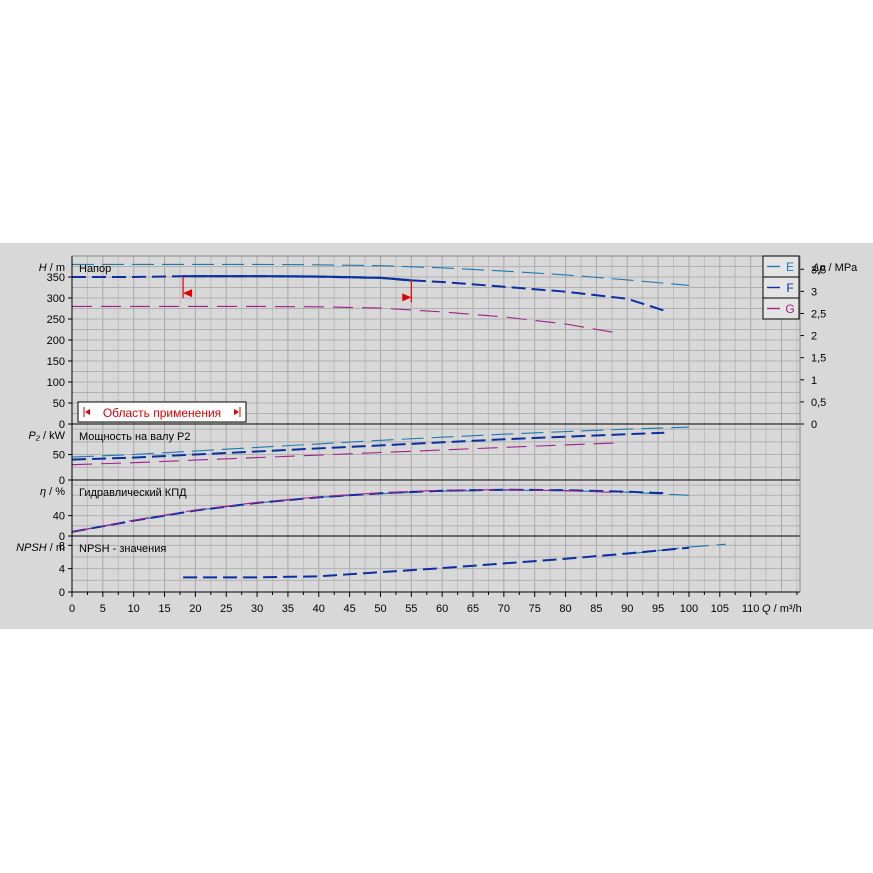  I want to click on x-tick-label: 35, so click(288, 609).